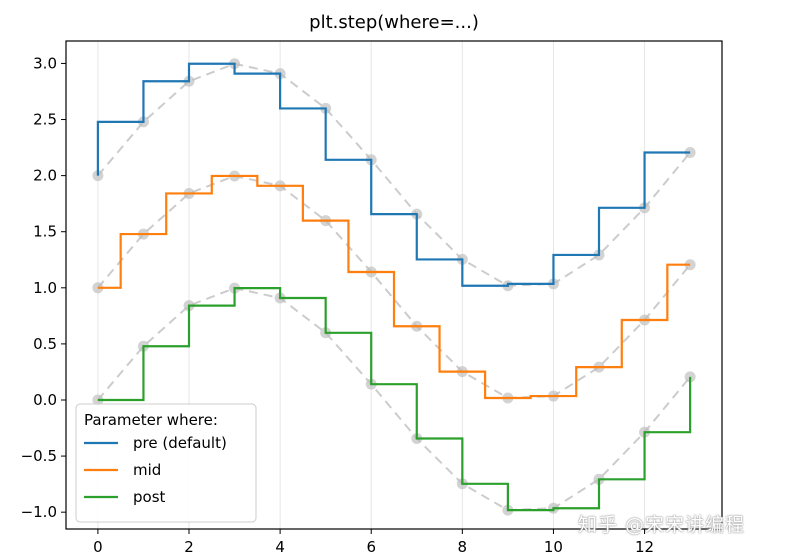 This screenshot has width=788, height=558. I want to click on chart-title: plt.step(where=...), so click(394, 22).